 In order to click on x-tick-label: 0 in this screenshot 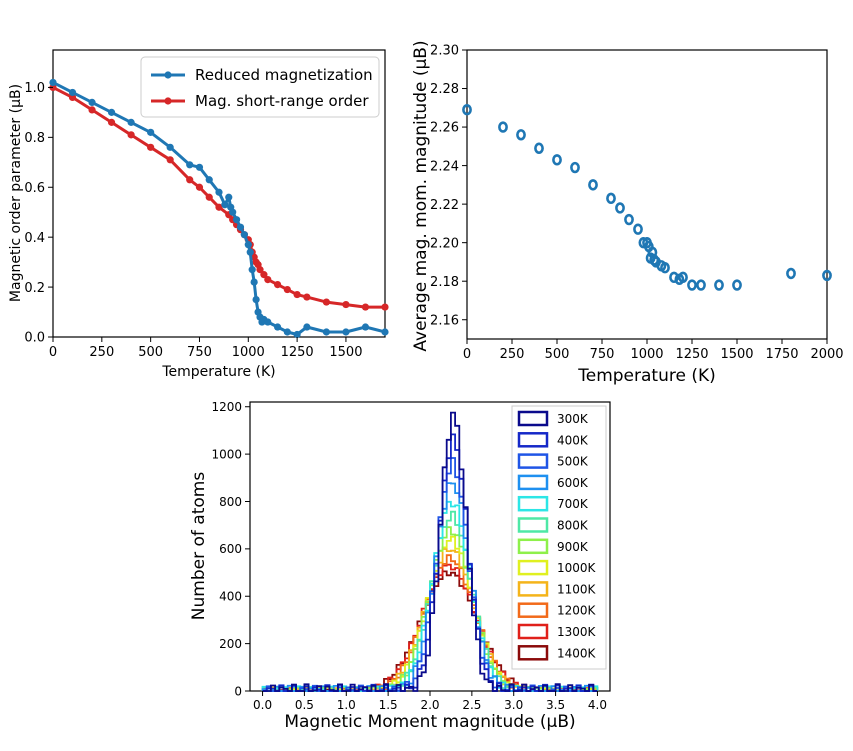, I will do `click(53, 352)`.